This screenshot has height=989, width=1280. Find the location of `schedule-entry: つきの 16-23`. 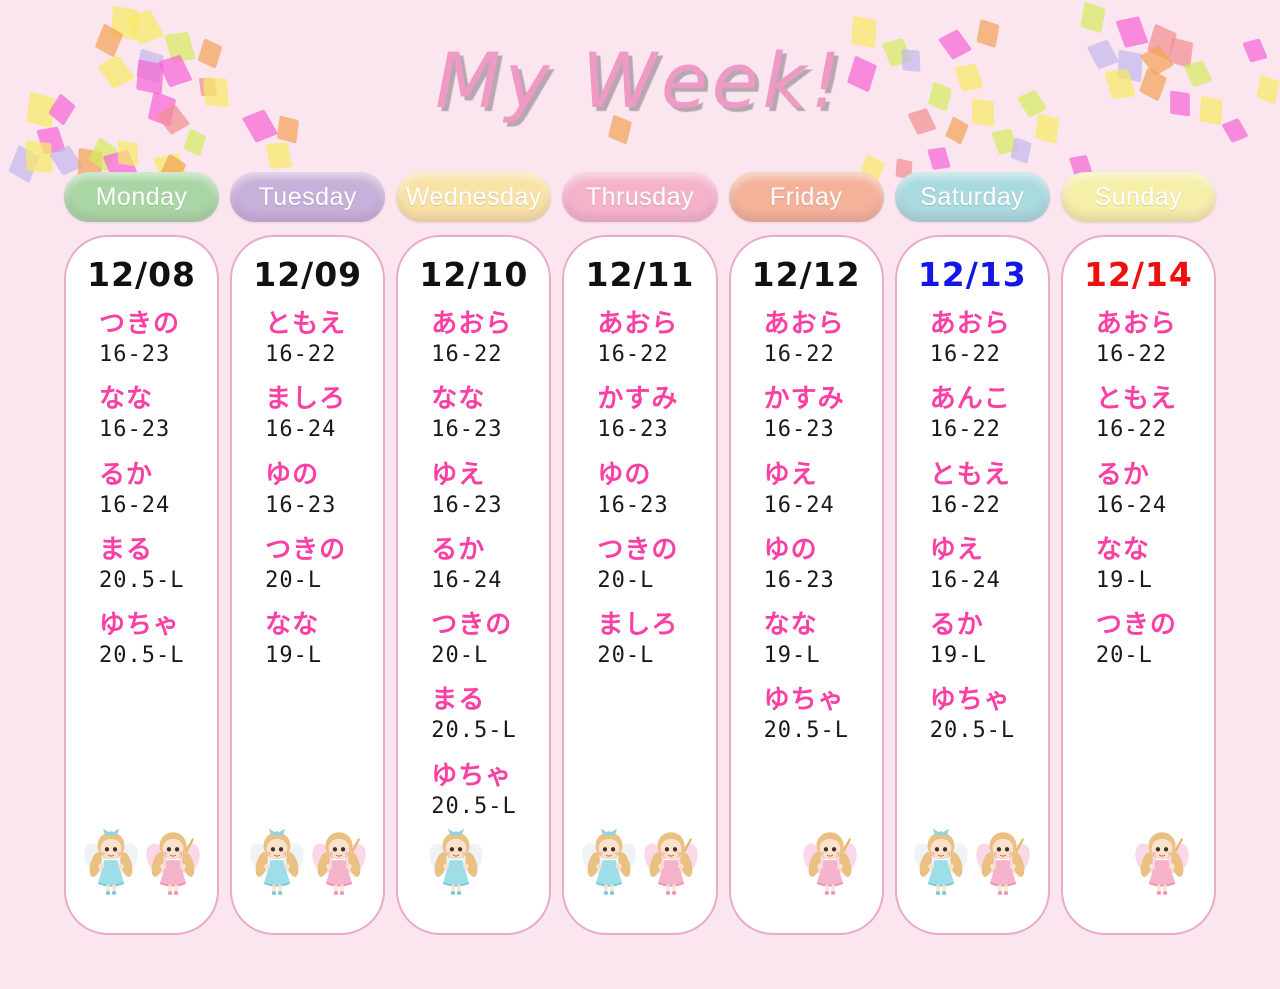

schedule-entry: つきの 16-23 is located at coordinates (155, 338).